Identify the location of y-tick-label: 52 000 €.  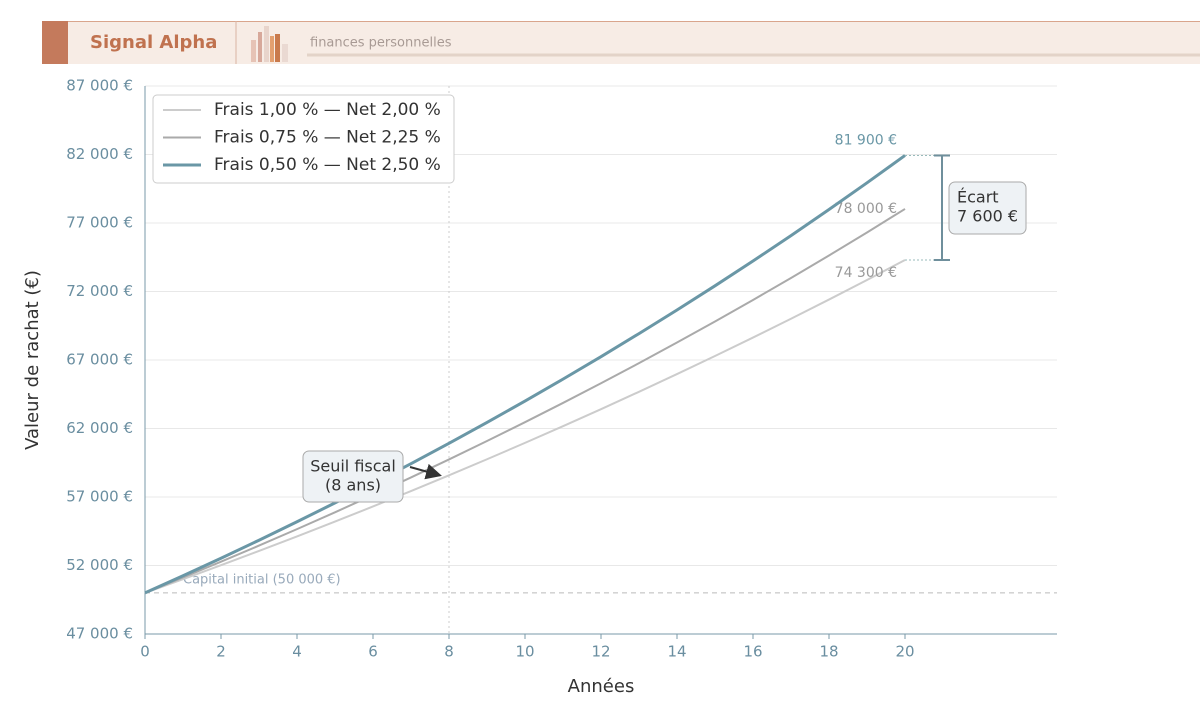
(99, 565).